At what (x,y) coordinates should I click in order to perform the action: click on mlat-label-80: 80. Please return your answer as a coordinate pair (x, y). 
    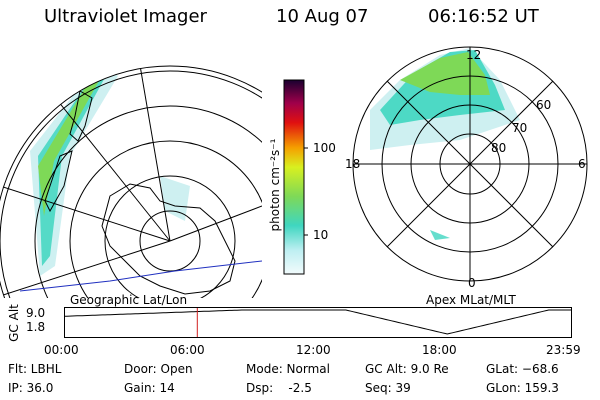
    Looking at the image, I should click on (499, 148).